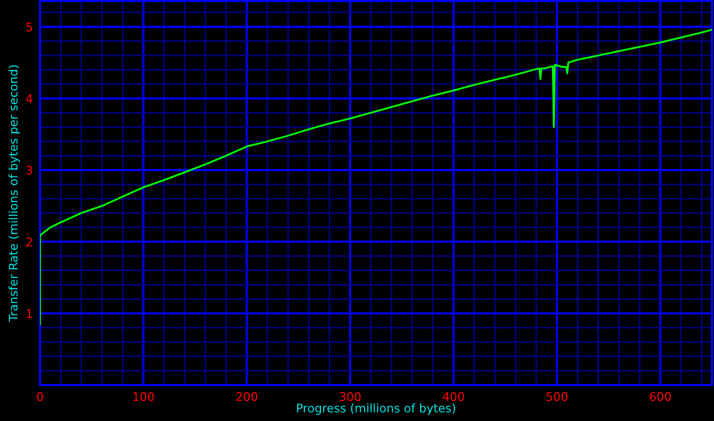 This screenshot has height=421, width=714. What do you see at coordinates (29, 98) in the screenshot?
I see `y-tick-label: 4` at bounding box center [29, 98].